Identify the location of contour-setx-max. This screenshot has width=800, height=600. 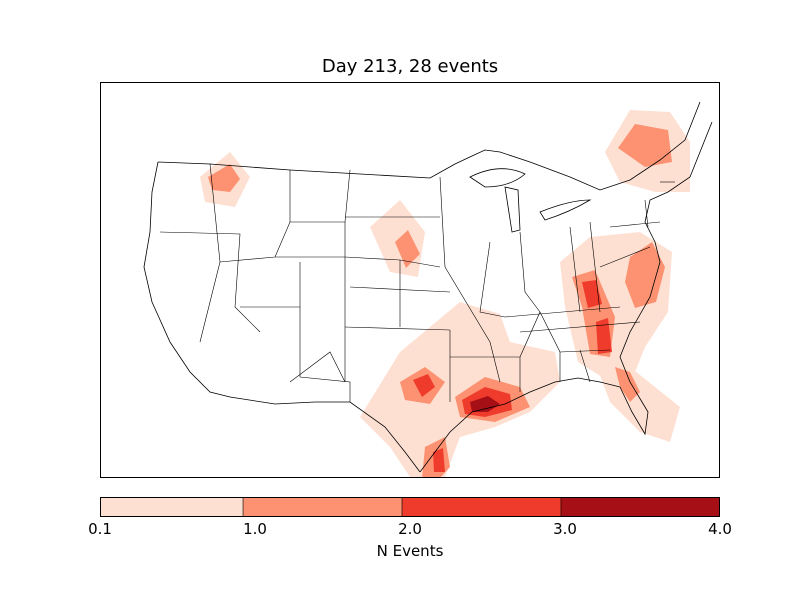
(485, 404).